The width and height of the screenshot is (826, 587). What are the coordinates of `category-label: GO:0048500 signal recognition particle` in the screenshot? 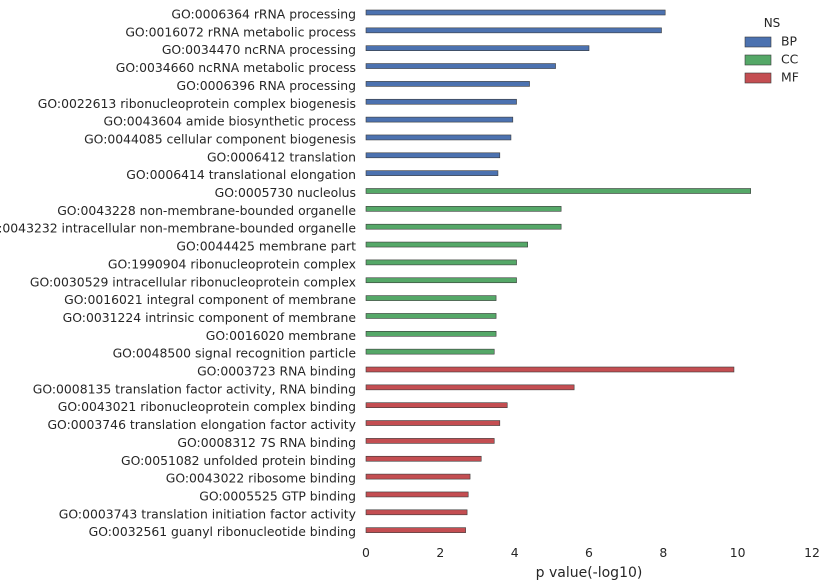 It's located at (234, 353).